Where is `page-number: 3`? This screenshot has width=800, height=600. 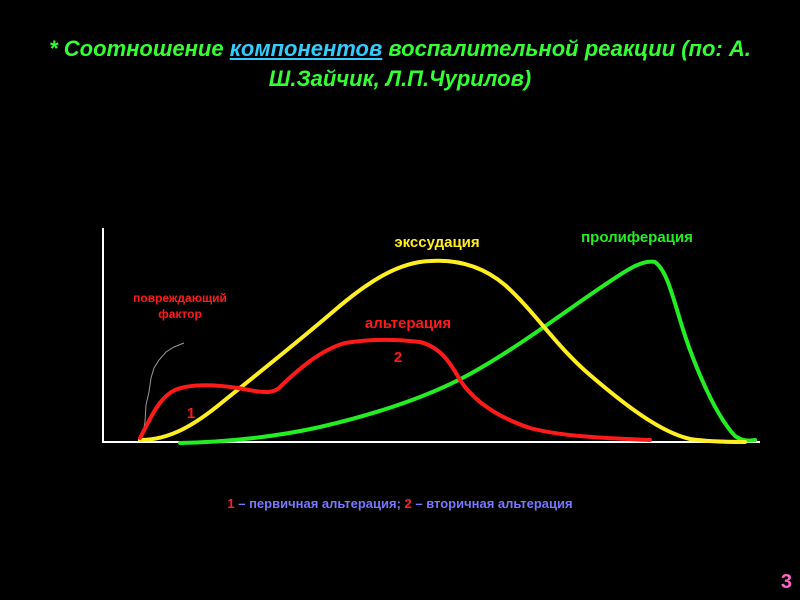
page-number: 3 is located at coordinates (786, 582).